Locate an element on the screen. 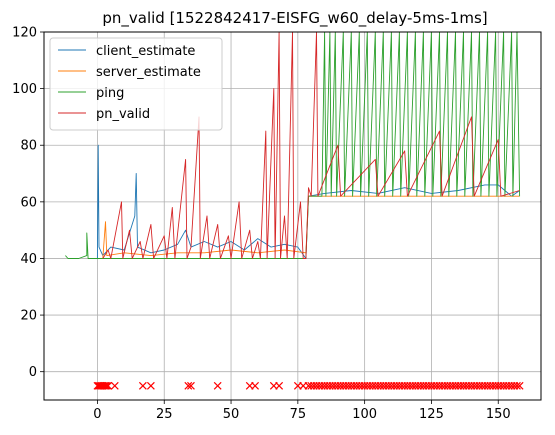 The width and height of the screenshot is (555, 435). y-tick-label: 20 is located at coordinates (28, 316).